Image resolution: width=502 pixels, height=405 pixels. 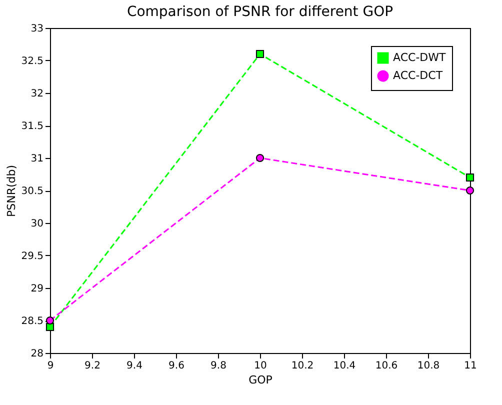 I want to click on y-tick-label: 31.5, so click(x=32, y=126).